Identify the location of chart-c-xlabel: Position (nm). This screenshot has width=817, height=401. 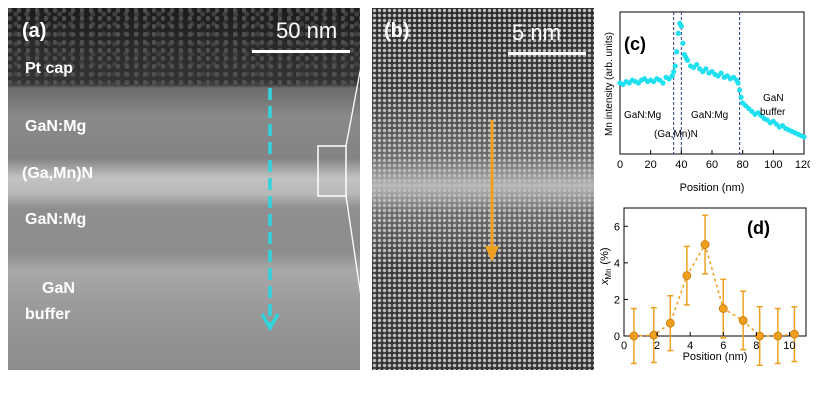
(712, 188).